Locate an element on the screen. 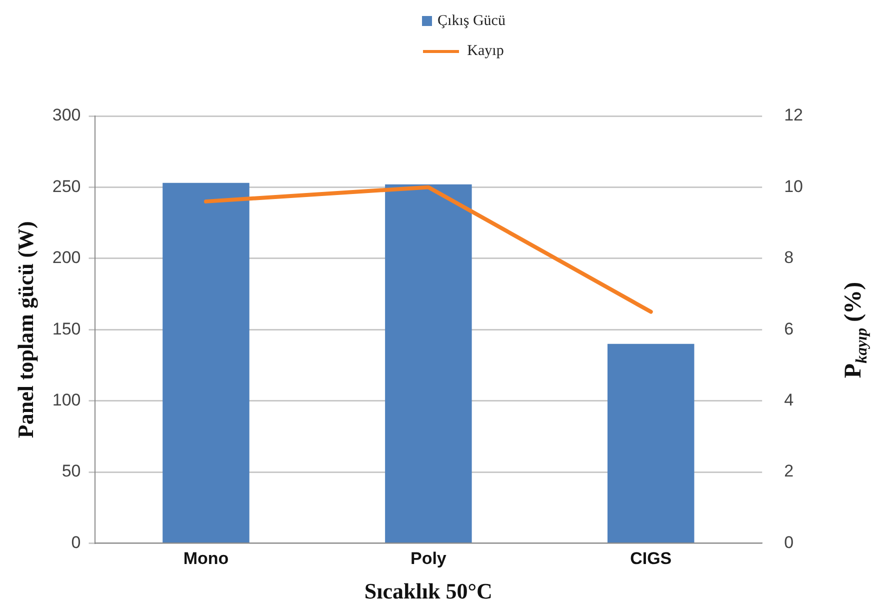  y-tick-label: 200 is located at coordinates (66, 258).